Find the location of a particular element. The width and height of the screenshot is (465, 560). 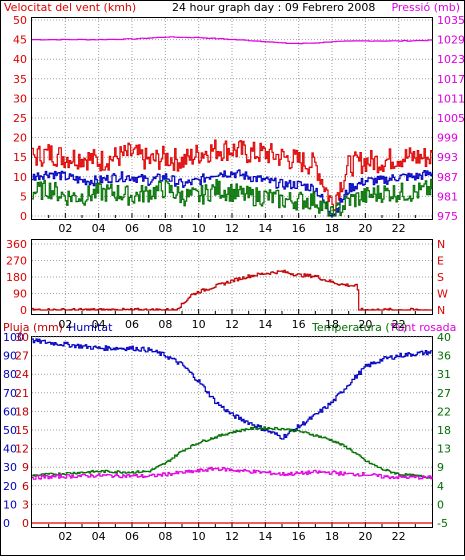

rain-y-tick-label: 6 is located at coordinates (25, 486).